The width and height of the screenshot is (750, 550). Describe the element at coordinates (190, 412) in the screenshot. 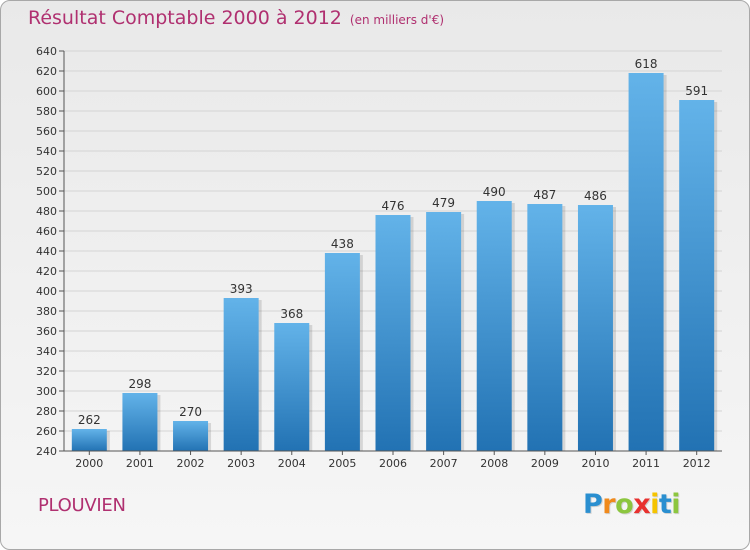

I see `bar-value-label: 270` at that location.